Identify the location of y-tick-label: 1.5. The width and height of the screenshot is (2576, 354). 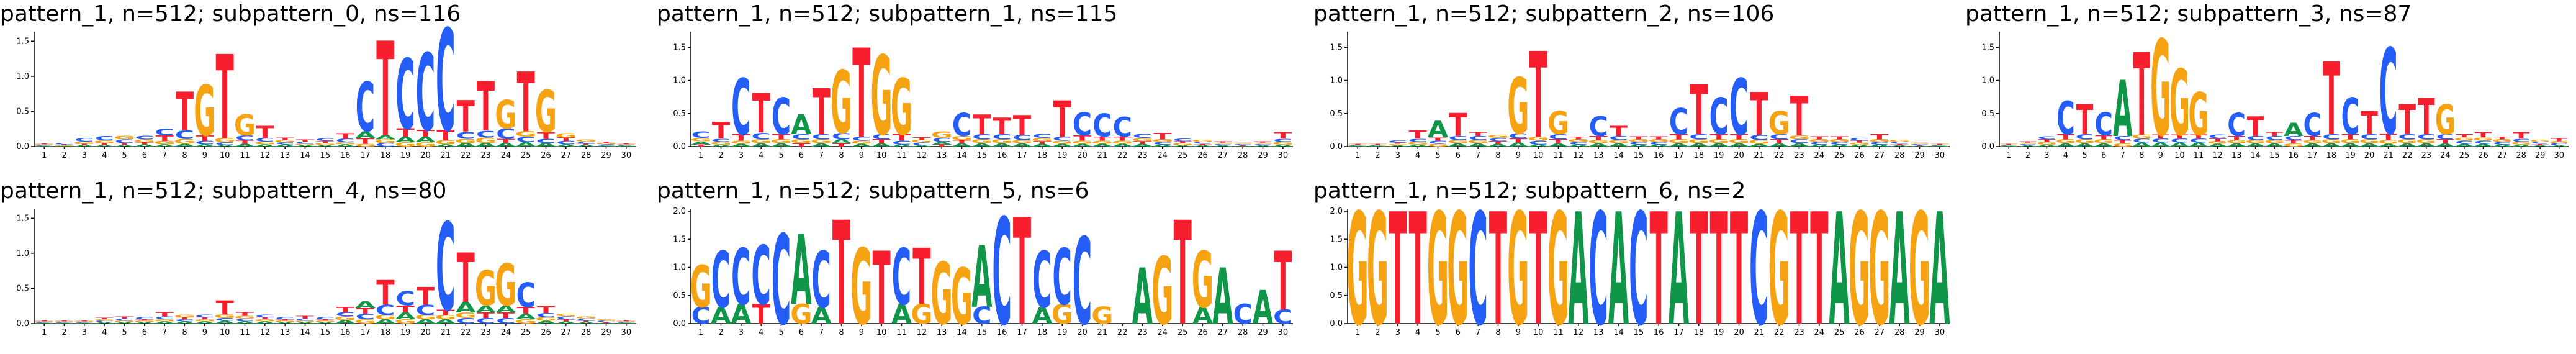
(1336, 47).